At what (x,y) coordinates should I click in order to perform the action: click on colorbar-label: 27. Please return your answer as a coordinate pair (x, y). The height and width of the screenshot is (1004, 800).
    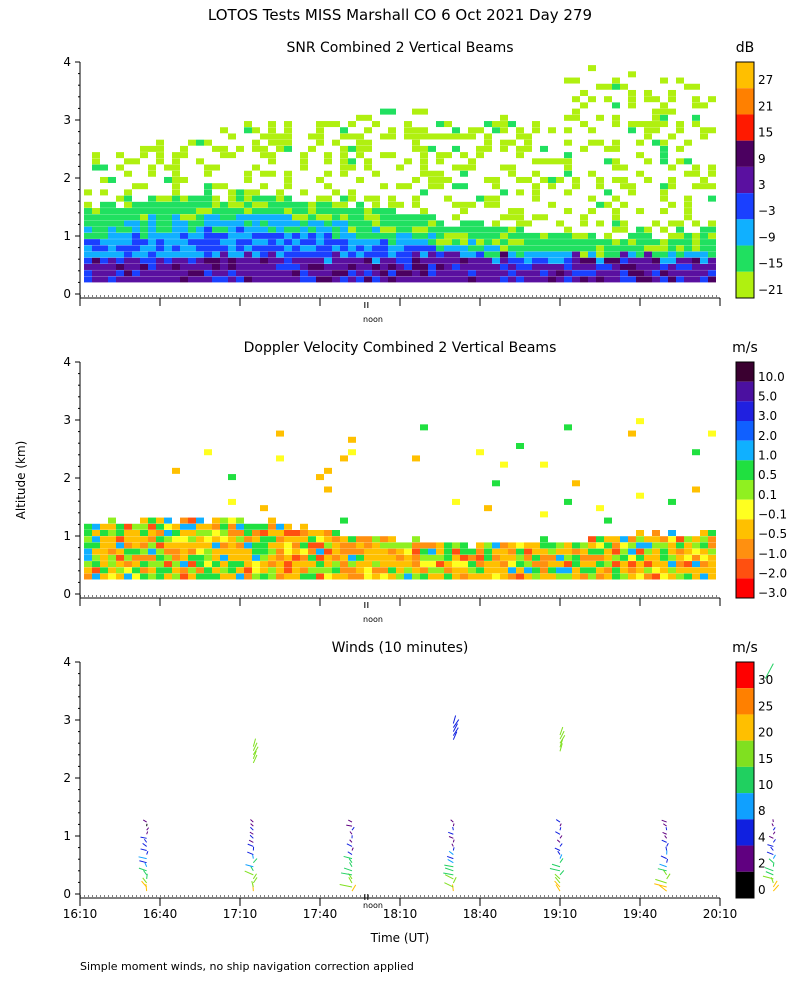
    Looking at the image, I should click on (765, 80).